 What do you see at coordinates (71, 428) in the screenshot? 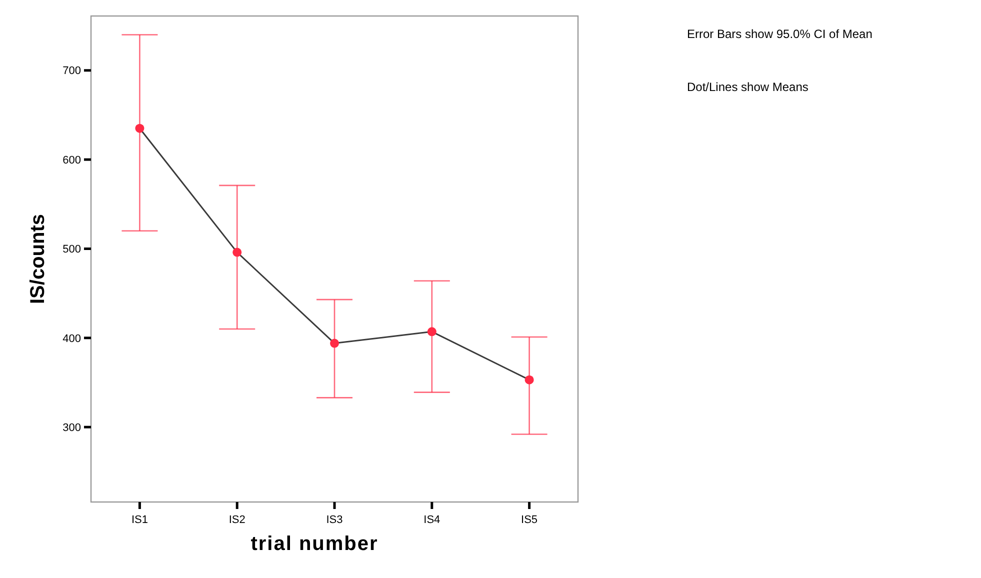
I see `y-tick-label: 300` at bounding box center [71, 428].